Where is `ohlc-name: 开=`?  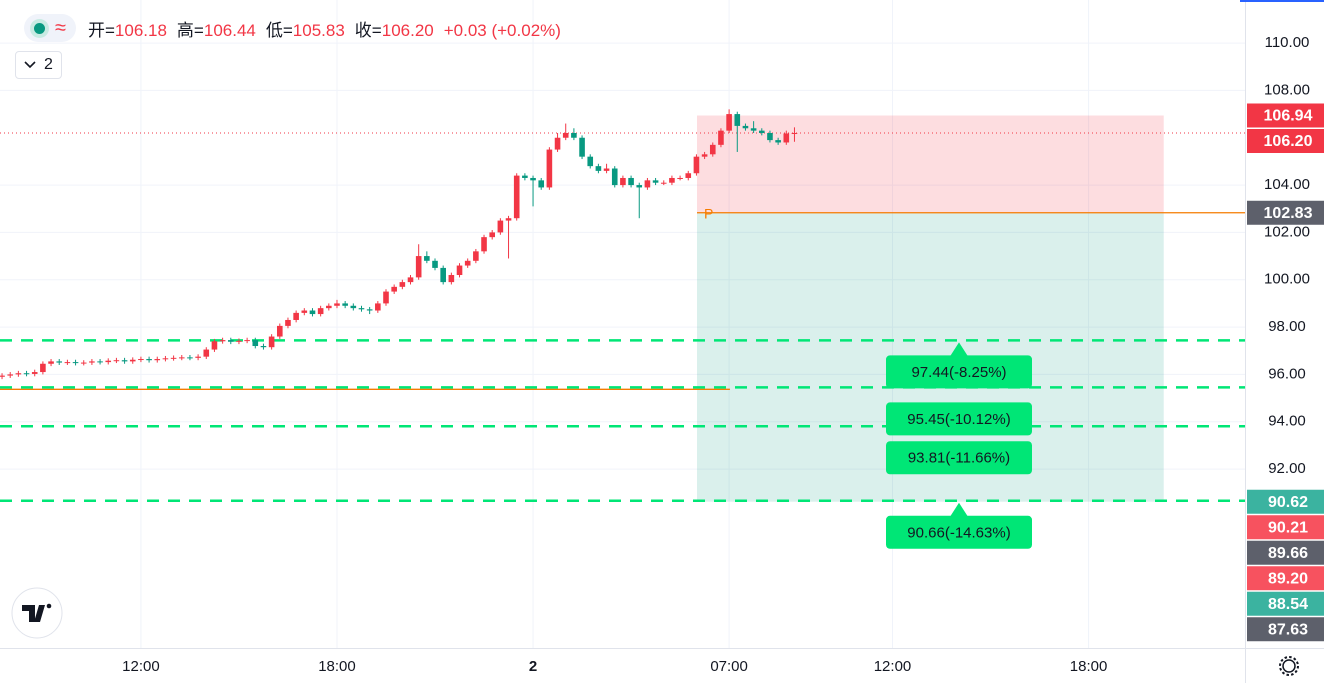
ohlc-name: 开= is located at coordinates (101, 30).